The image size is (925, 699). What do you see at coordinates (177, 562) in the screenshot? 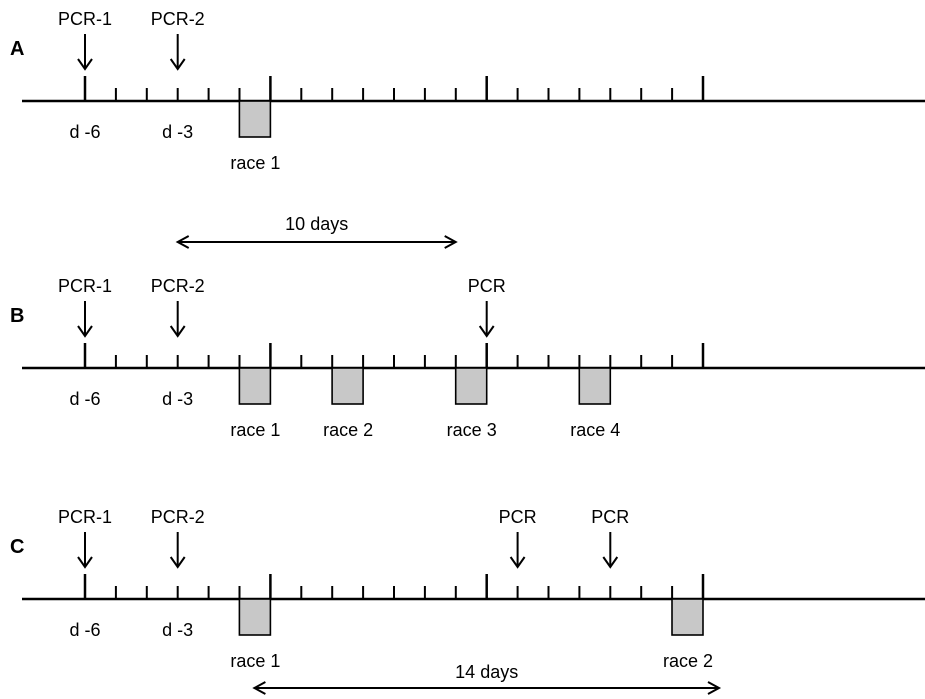
I see `panel-c-marker-arrow-2-head` at bounding box center [177, 562].